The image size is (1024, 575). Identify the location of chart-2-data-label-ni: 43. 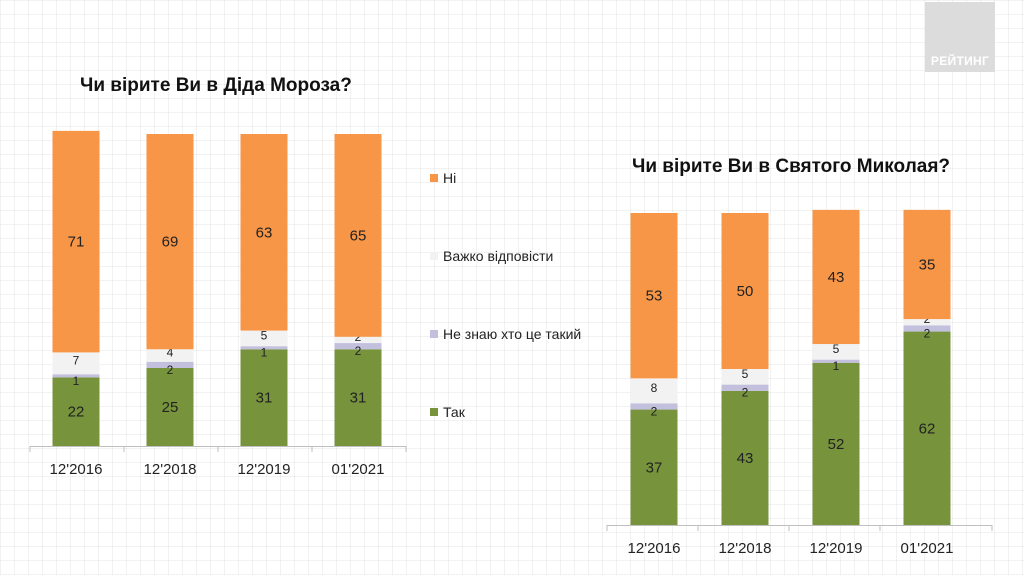
(836, 277).